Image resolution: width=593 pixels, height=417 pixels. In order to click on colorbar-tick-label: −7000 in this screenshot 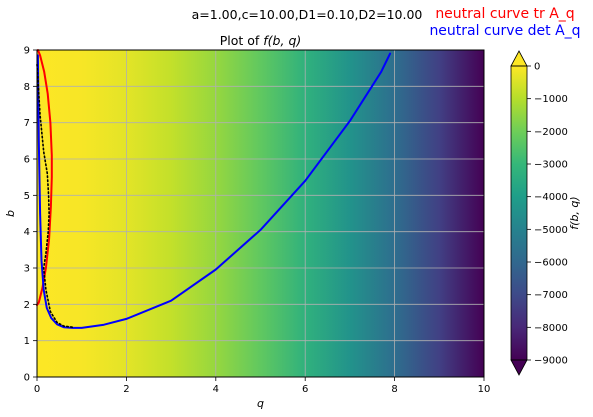, I will do `click(551, 295)`.